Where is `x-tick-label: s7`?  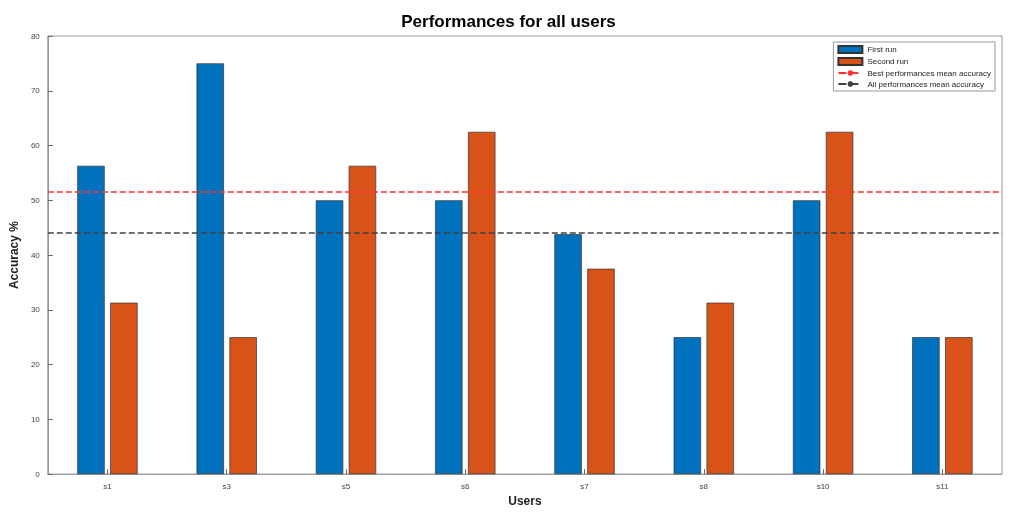
x-tick-label: s7 is located at coordinates (585, 486).